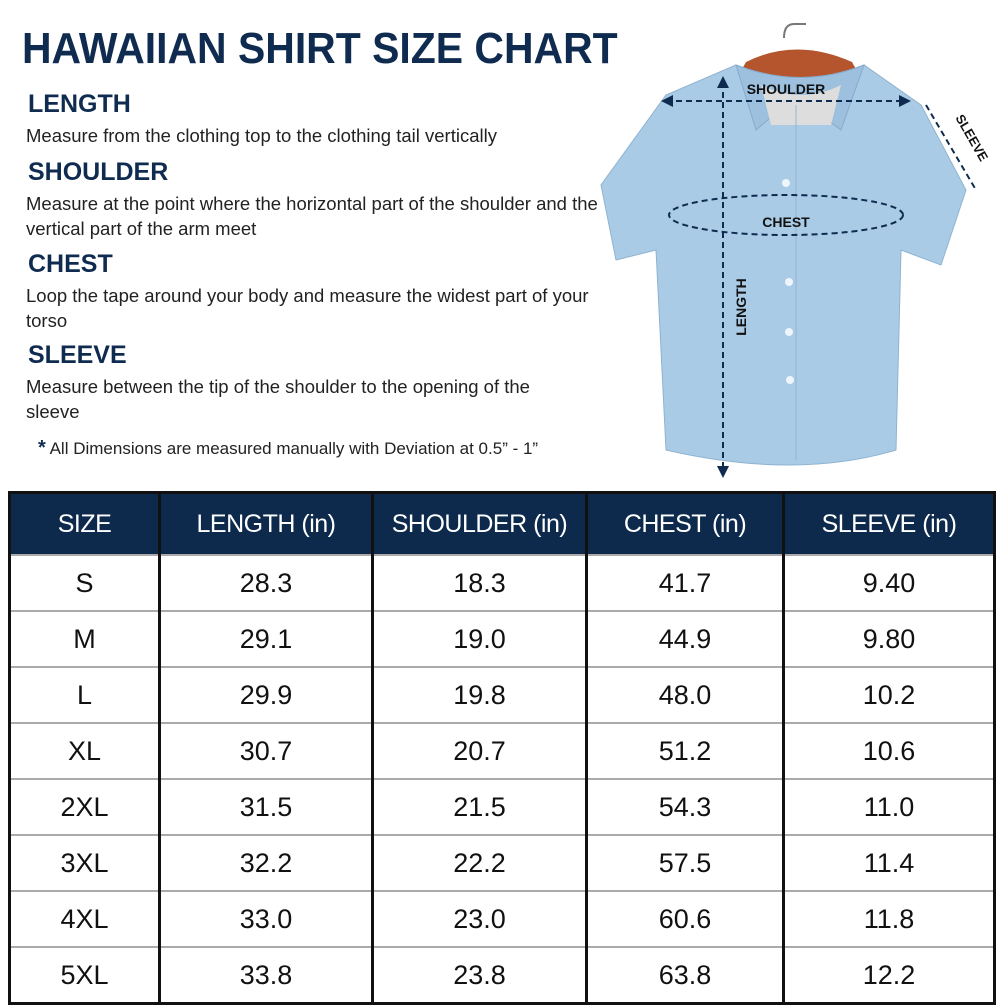 The width and height of the screenshot is (1000, 1005). What do you see at coordinates (888, 582) in the screenshot?
I see `cell-sleeve: 9.40` at bounding box center [888, 582].